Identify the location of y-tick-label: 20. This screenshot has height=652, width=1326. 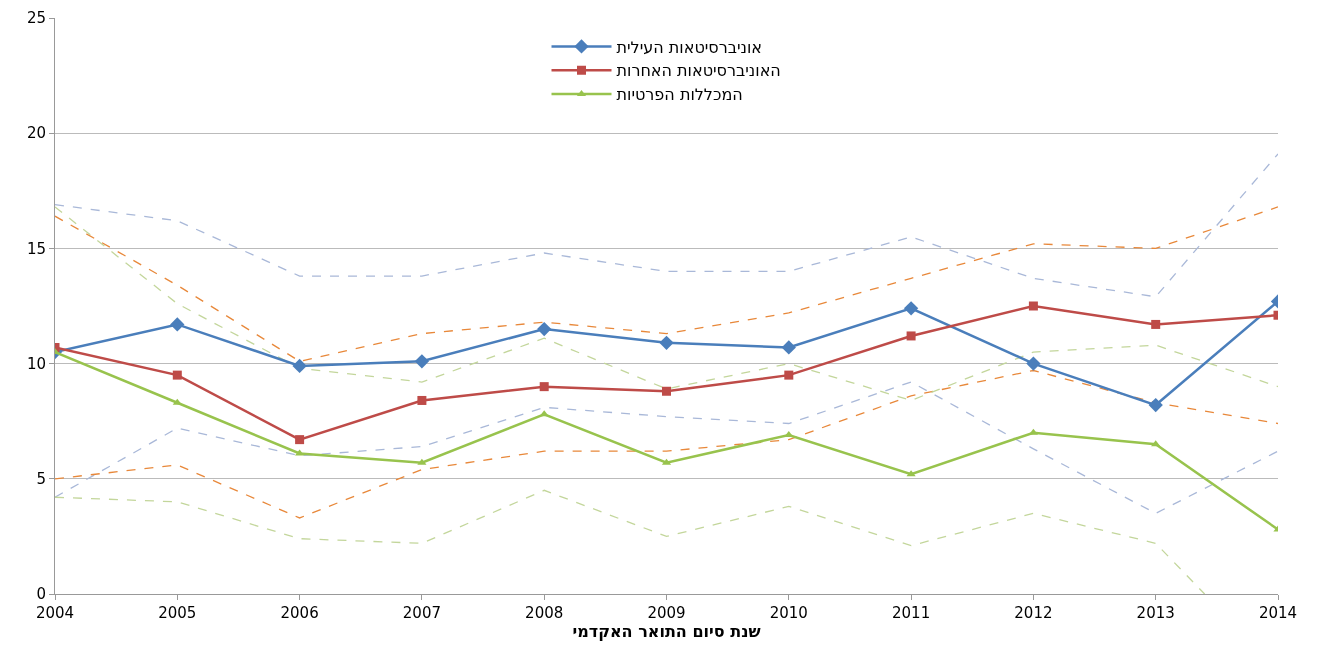
(36, 133).